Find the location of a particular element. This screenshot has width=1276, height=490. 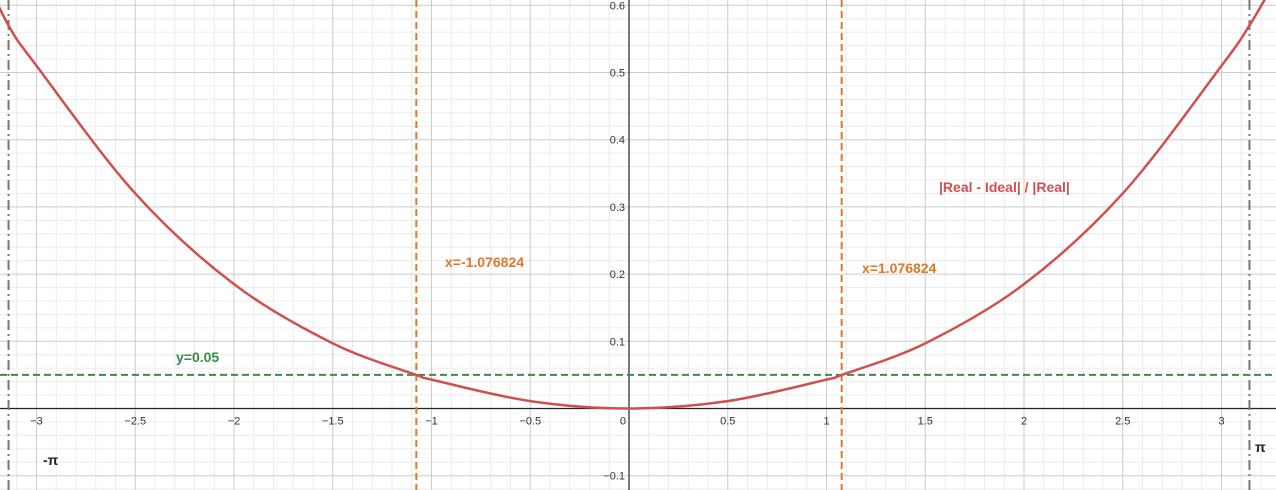

y-tick-label: −0.1 is located at coordinates (614, 477).